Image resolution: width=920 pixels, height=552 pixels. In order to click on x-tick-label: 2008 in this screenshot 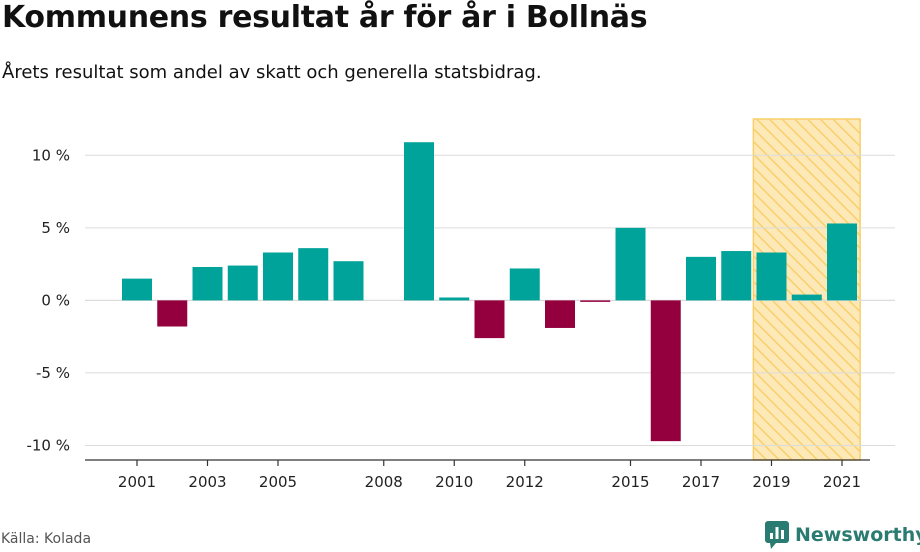, I will do `click(384, 482)`.